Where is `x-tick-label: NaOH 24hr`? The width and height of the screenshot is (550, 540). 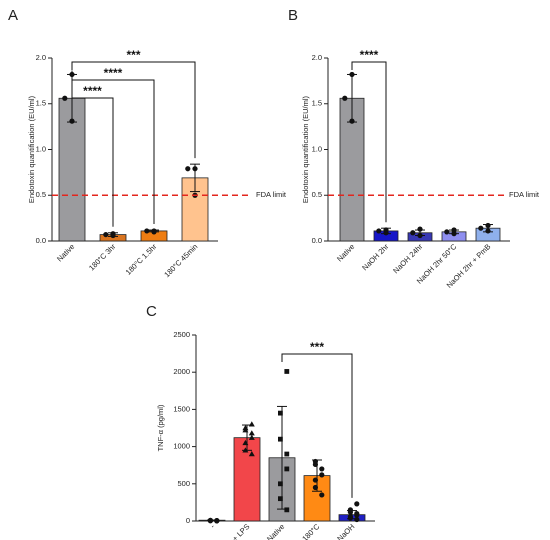
x-tick-label: NaOH 24hr is located at coordinates (408, 259).